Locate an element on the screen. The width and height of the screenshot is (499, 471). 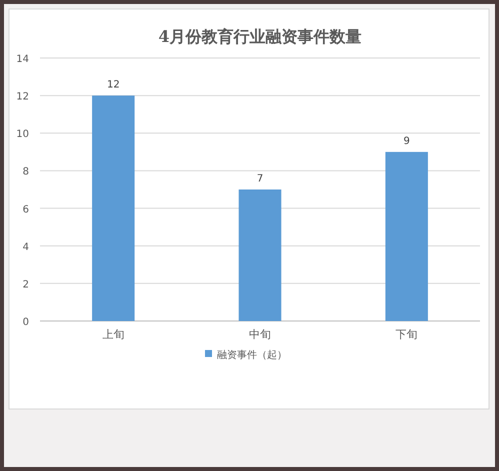
x-tick-label: 中旬 is located at coordinates (260, 334).